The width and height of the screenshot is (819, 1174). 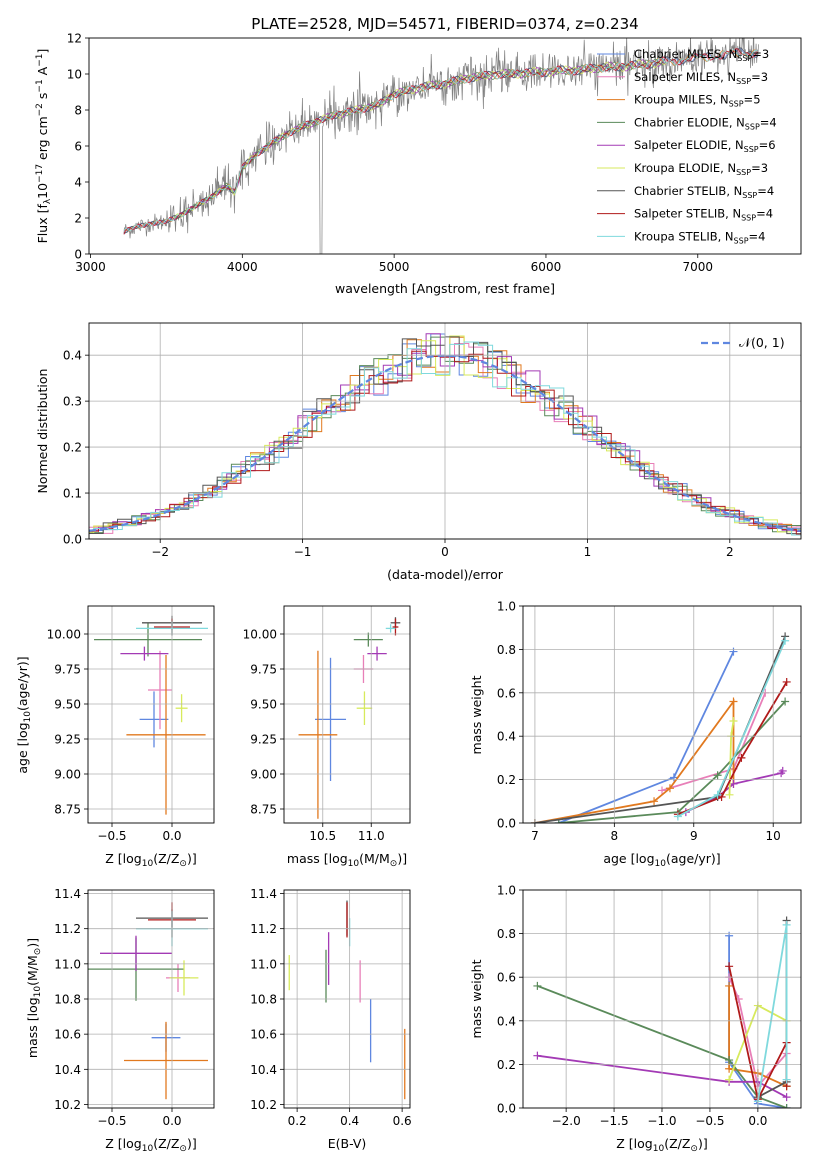 What do you see at coordinates (67, 775) in the screenshot?
I see `y-tick-label: 9.00` at bounding box center [67, 775].